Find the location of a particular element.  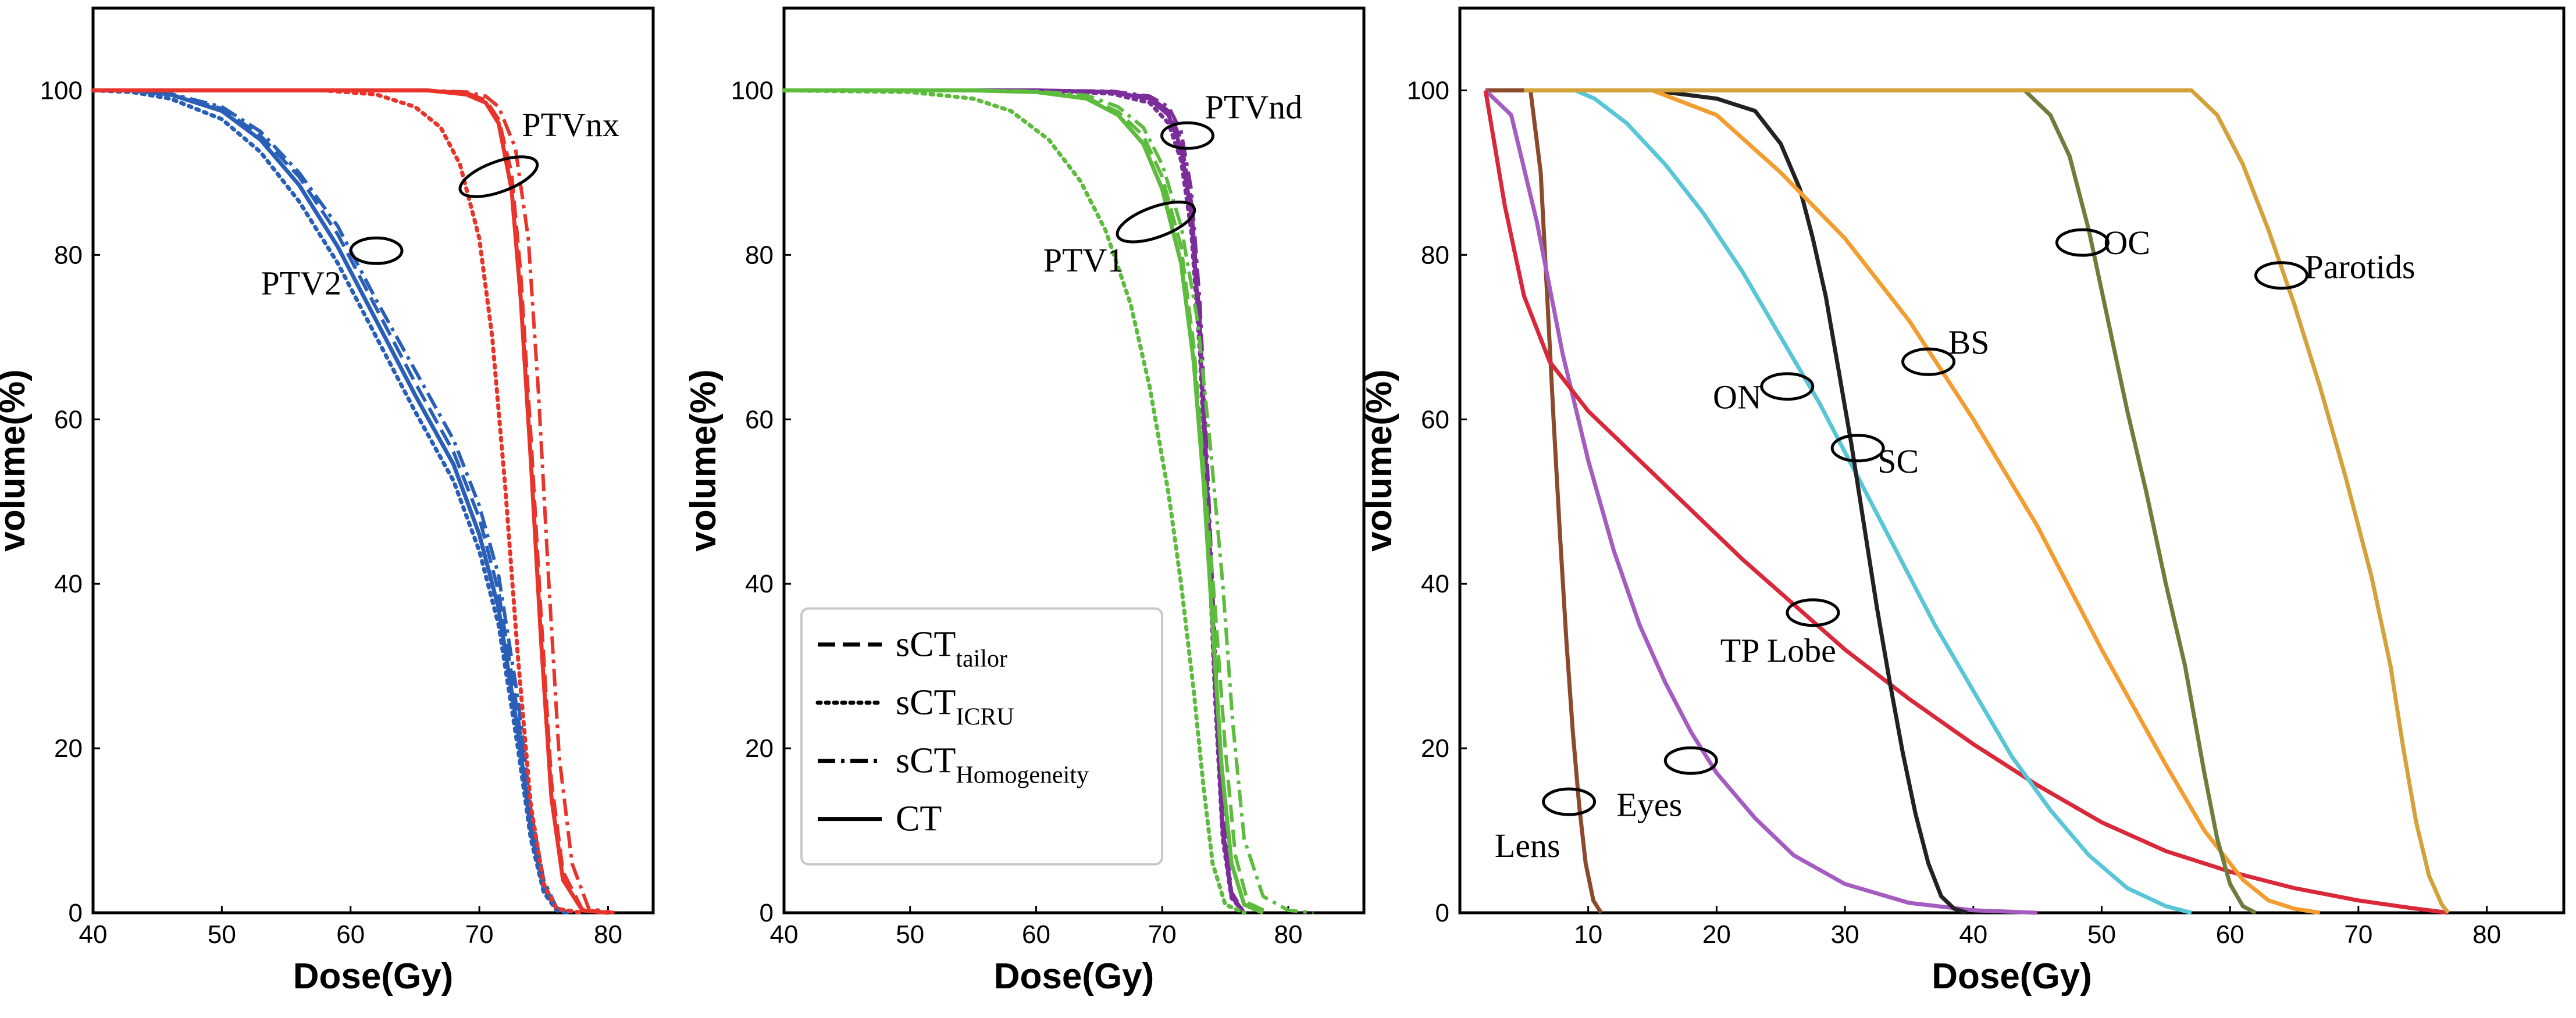

annotations: PTV2 PTVnx is located at coordinates (440, 204).